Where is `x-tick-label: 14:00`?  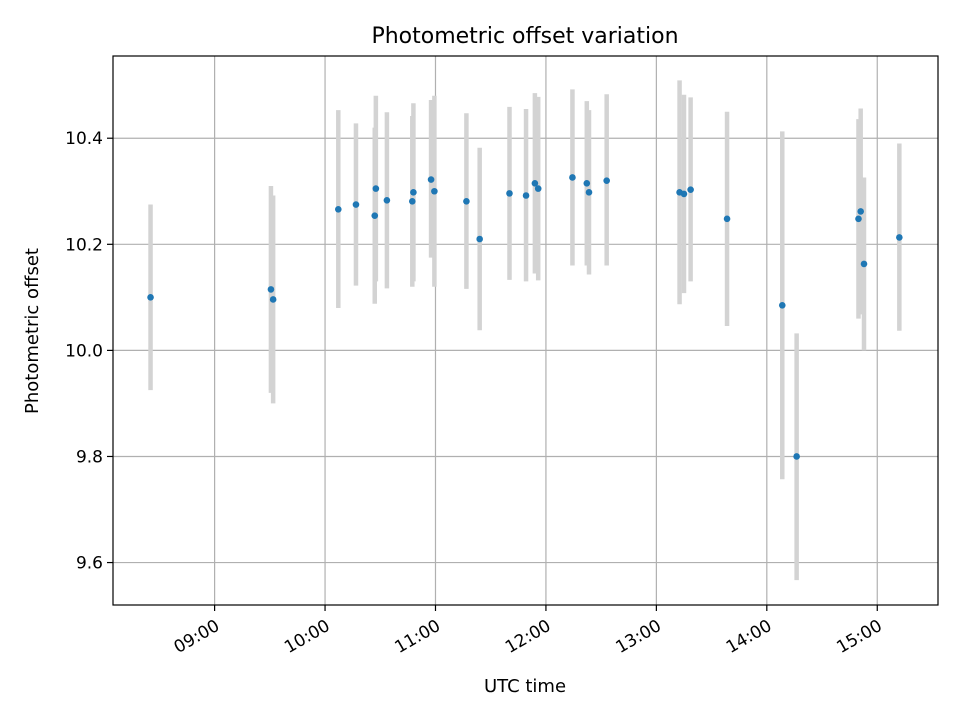 x-tick-label: 14:00 is located at coordinates (749, 637).